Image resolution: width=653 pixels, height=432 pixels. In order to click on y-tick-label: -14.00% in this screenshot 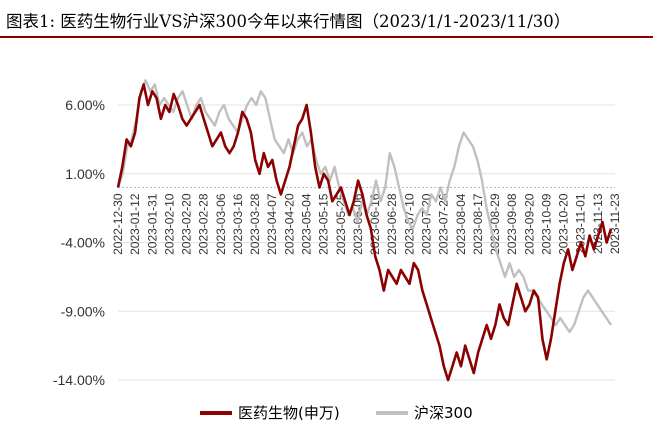, I will do `click(79, 380)`.